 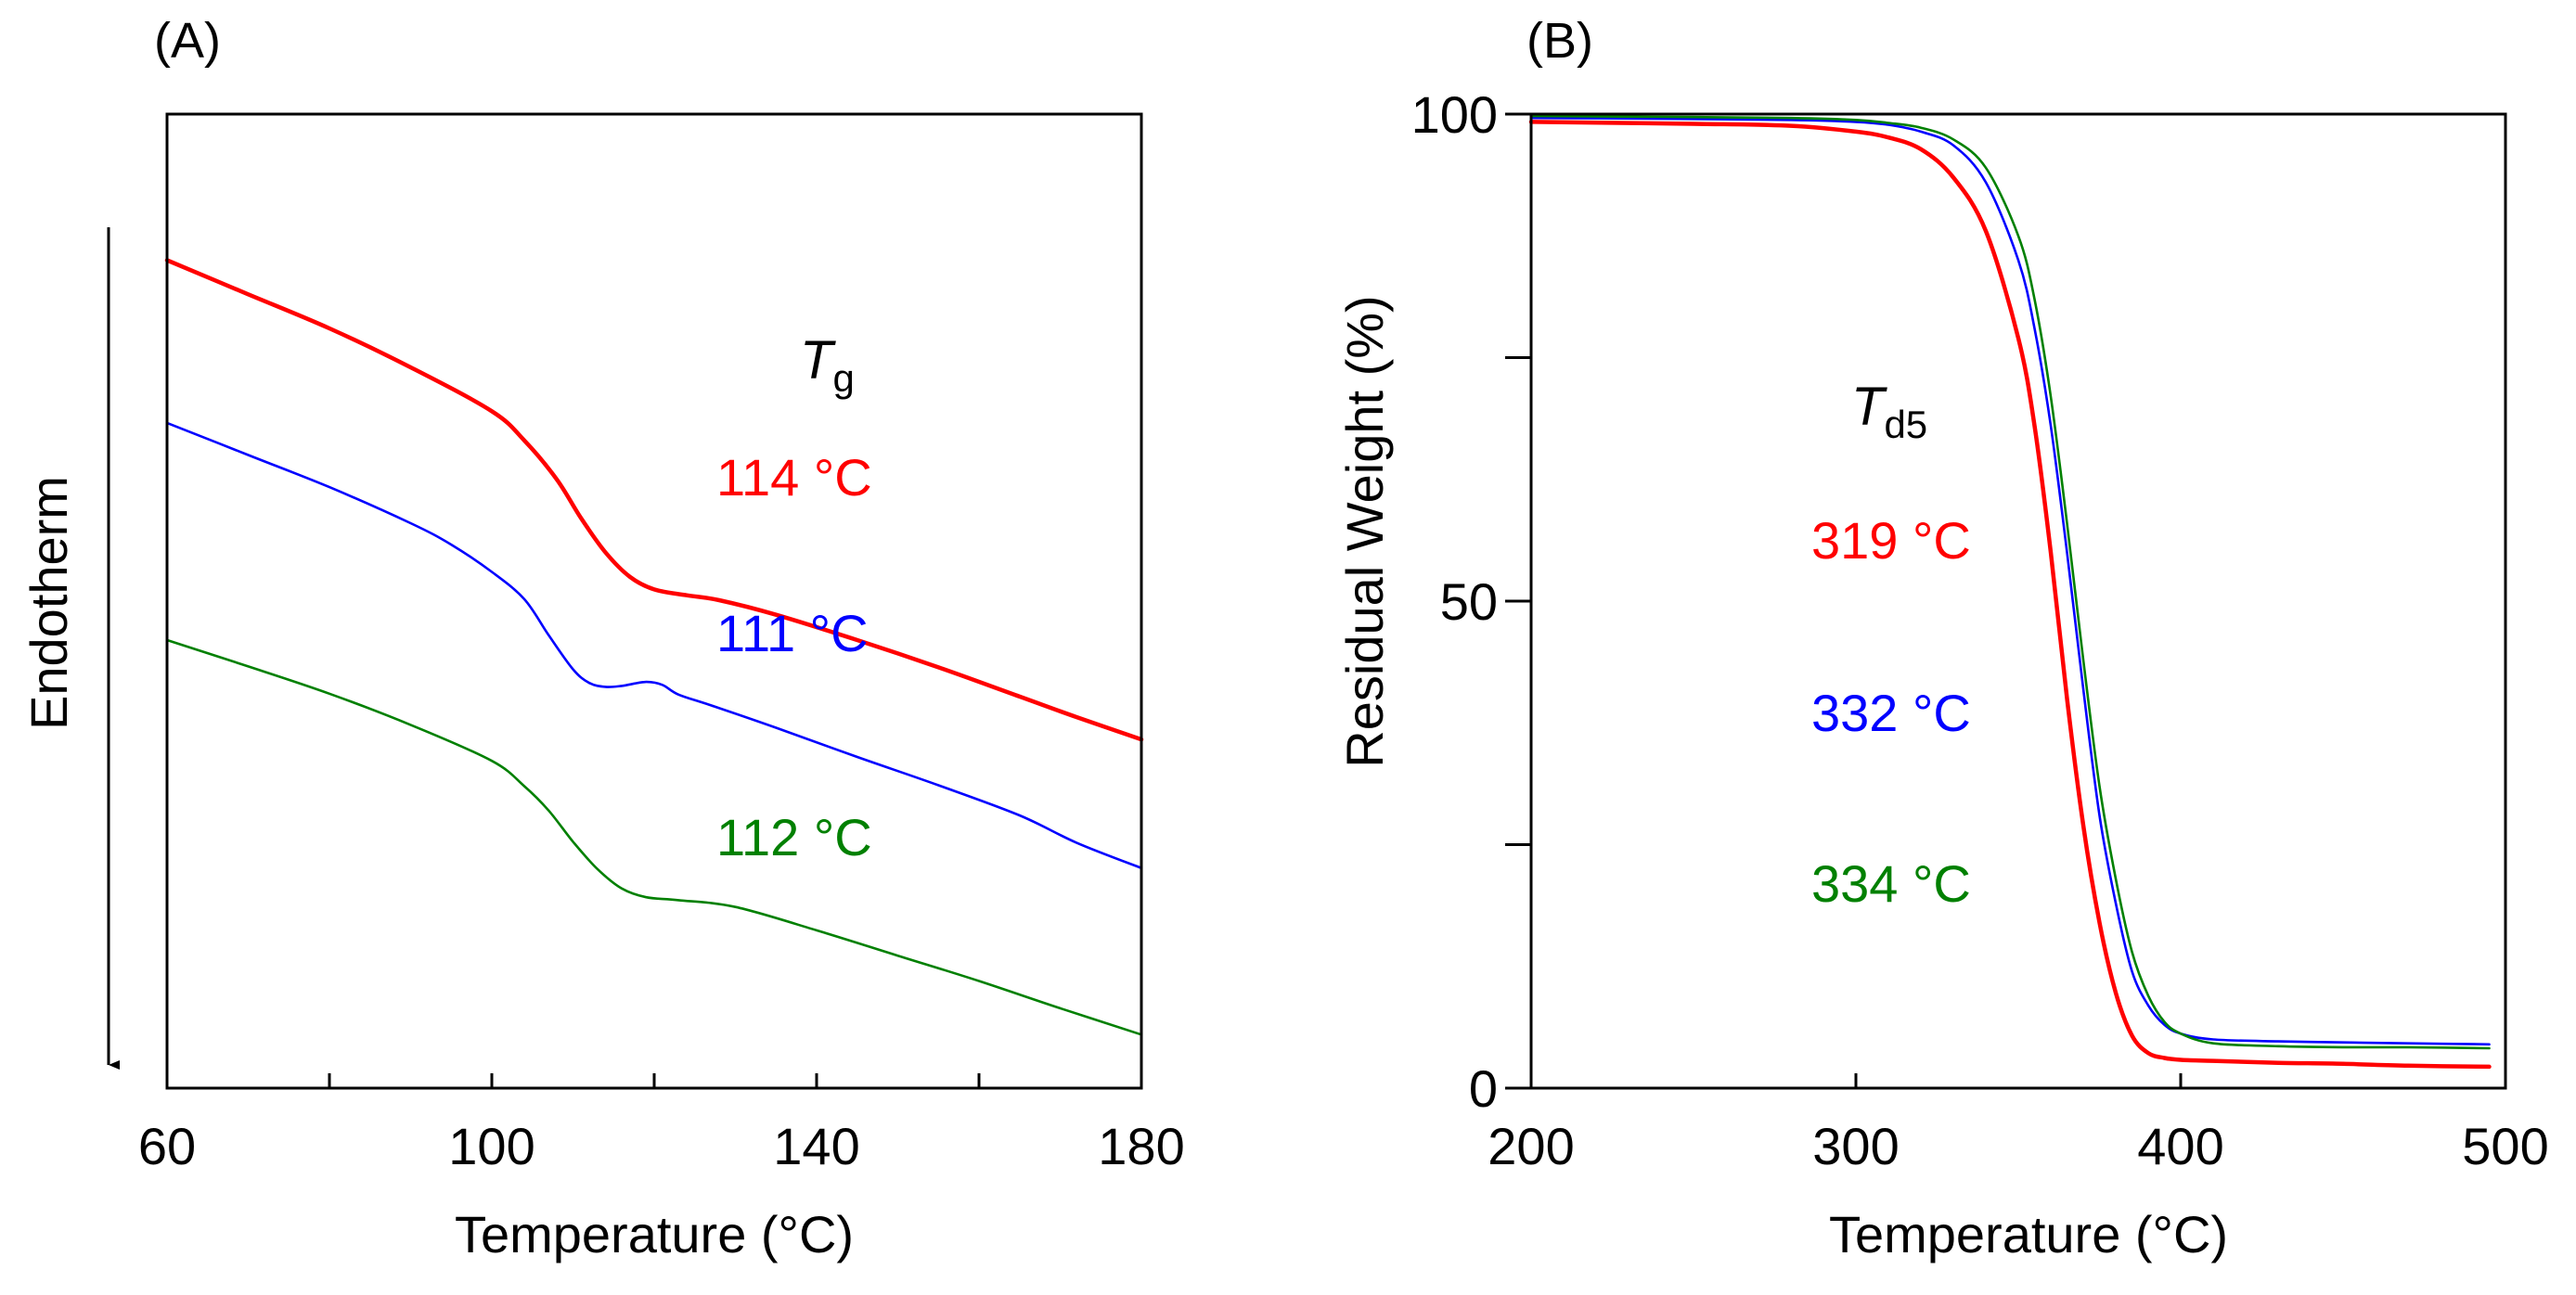 What do you see at coordinates (2018, 1146) in the screenshot?
I see `panel-b-xtick-labels: 200 300 400 500` at bounding box center [2018, 1146].